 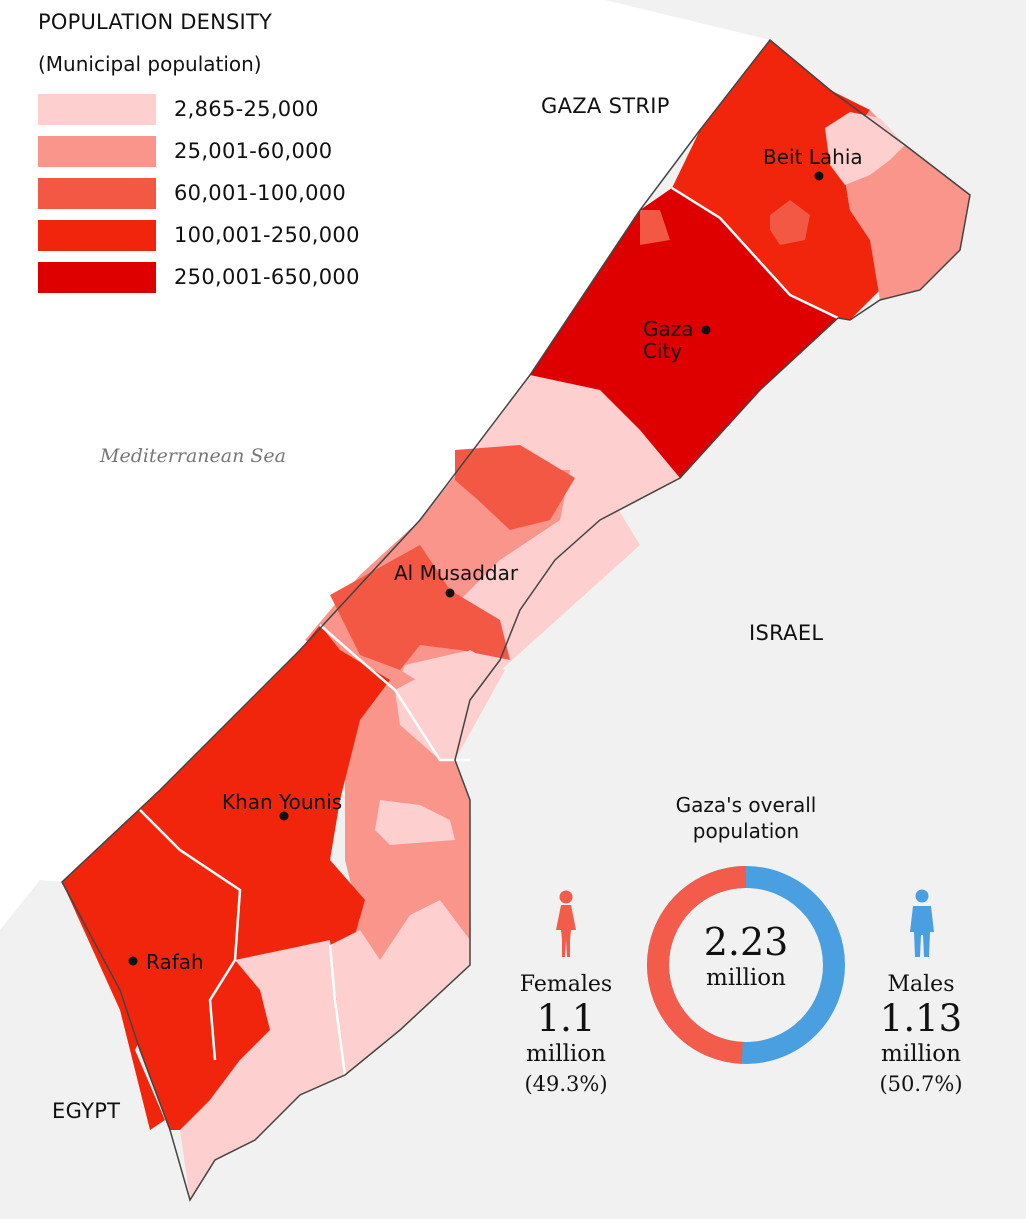 I want to click on donut-females-segment, so click(x=746, y=965).